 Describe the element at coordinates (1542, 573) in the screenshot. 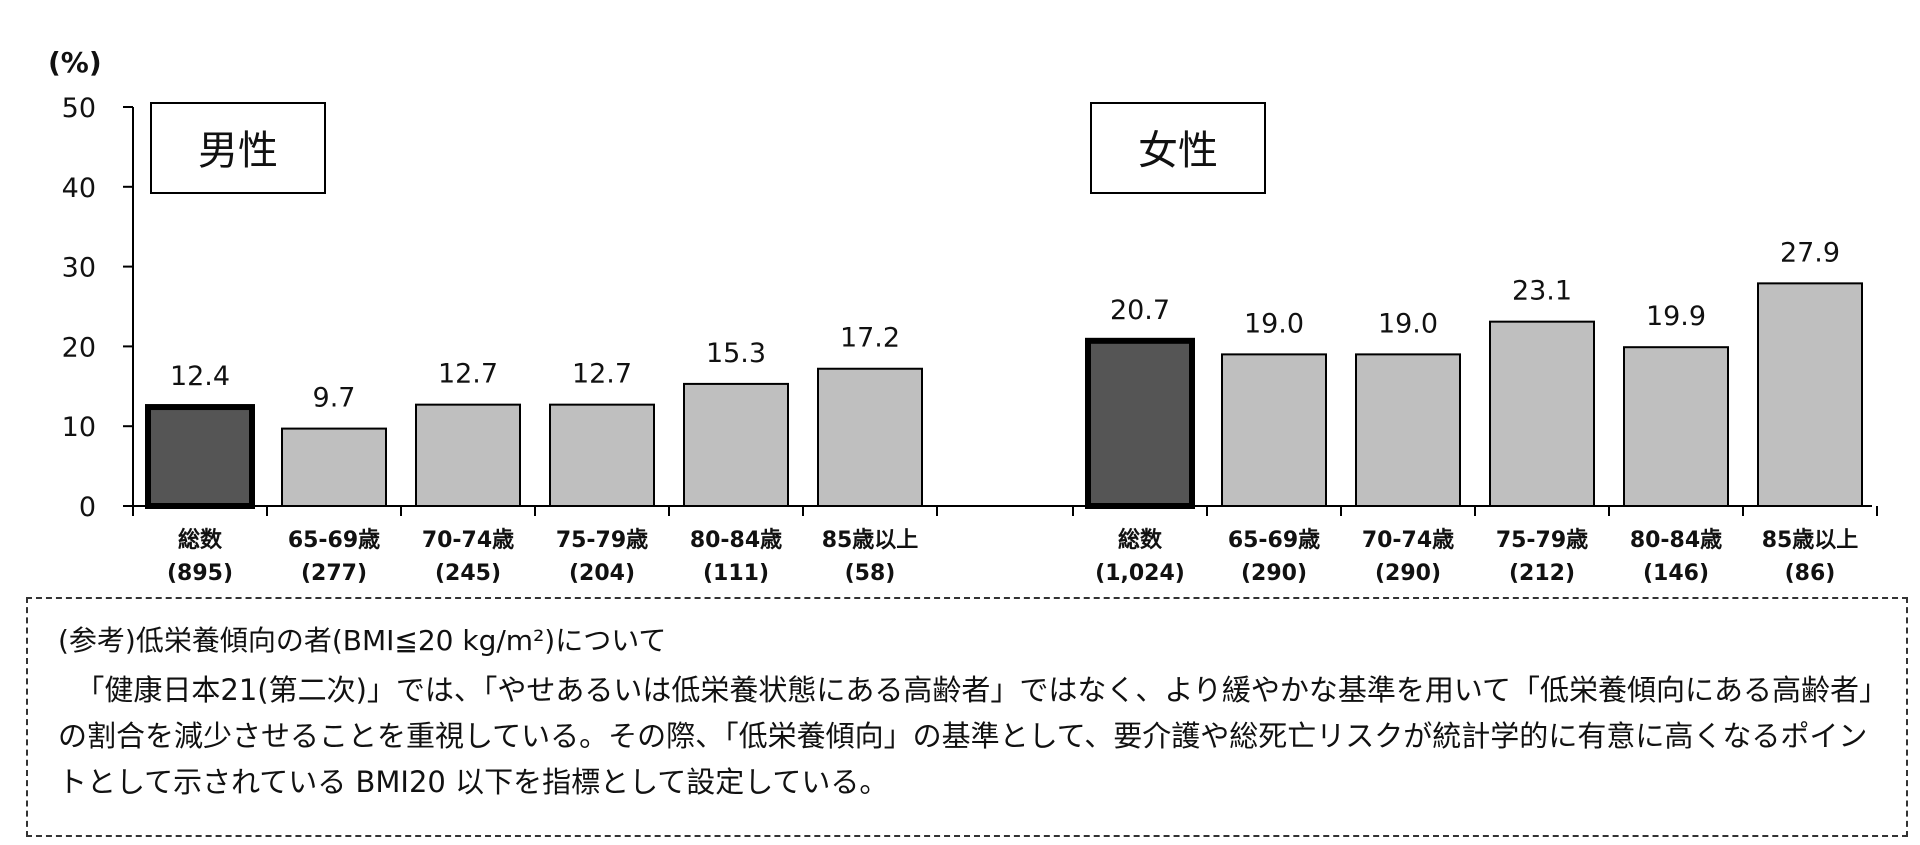

I see `x-category-count: (212)` at that location.